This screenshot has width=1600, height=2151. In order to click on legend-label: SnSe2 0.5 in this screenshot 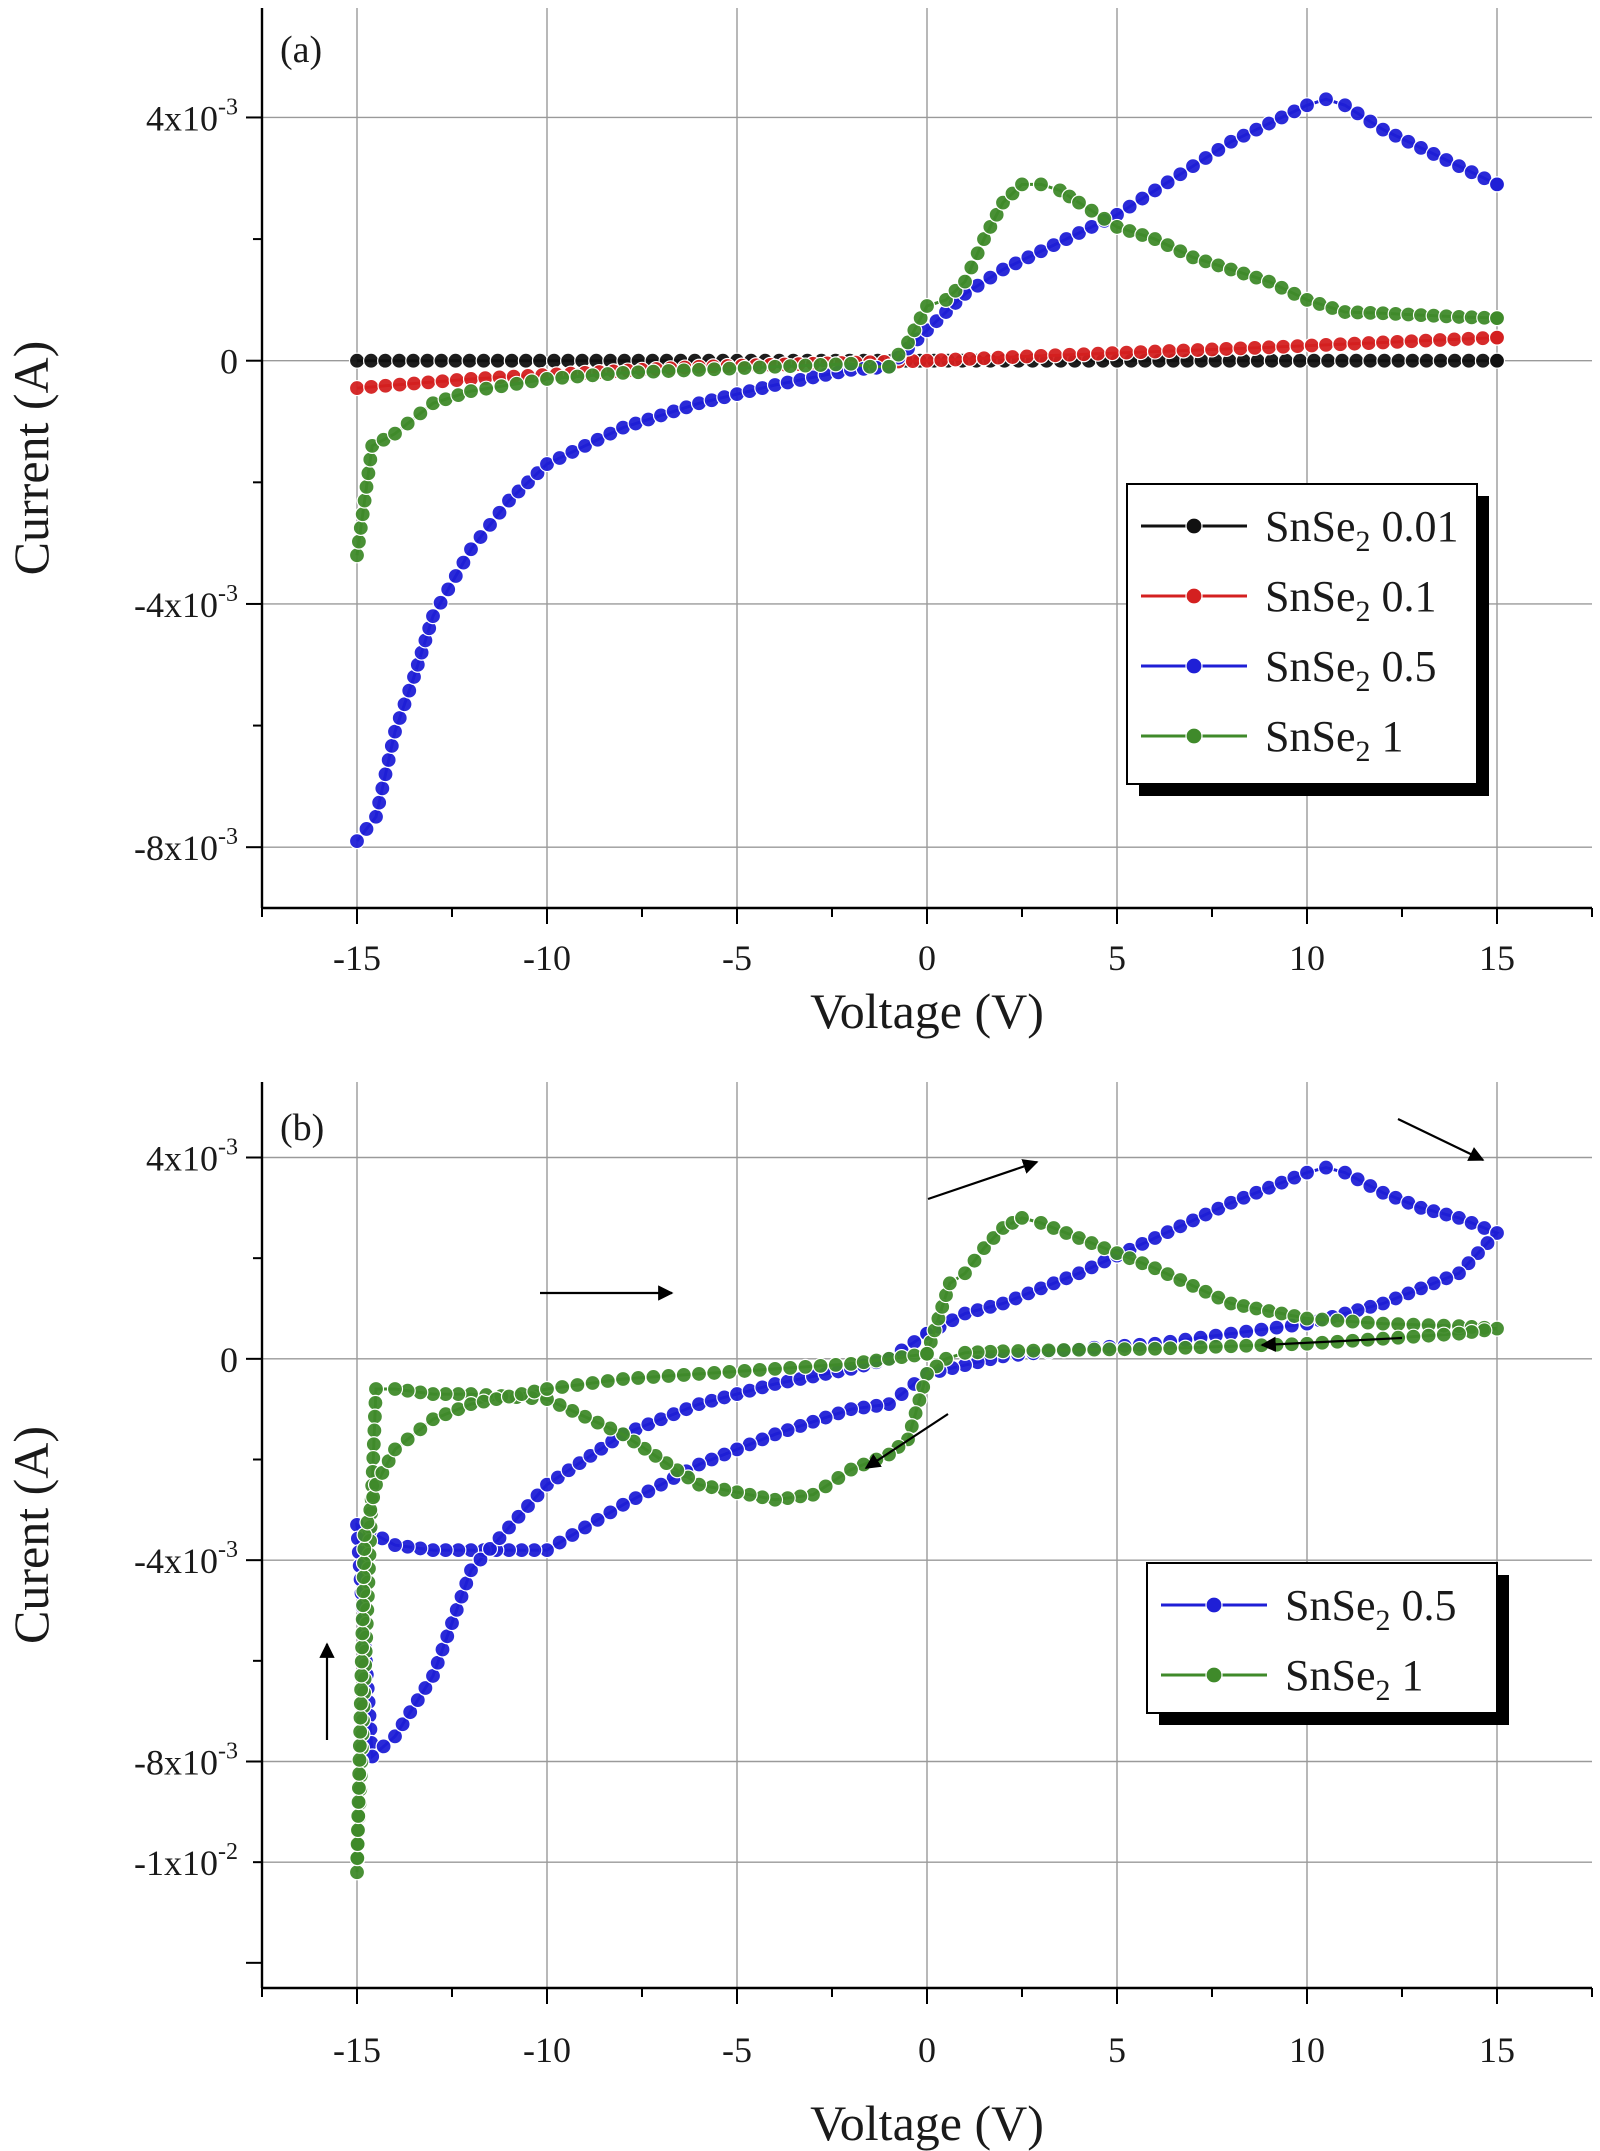, I will do `click(1350, 670)`.